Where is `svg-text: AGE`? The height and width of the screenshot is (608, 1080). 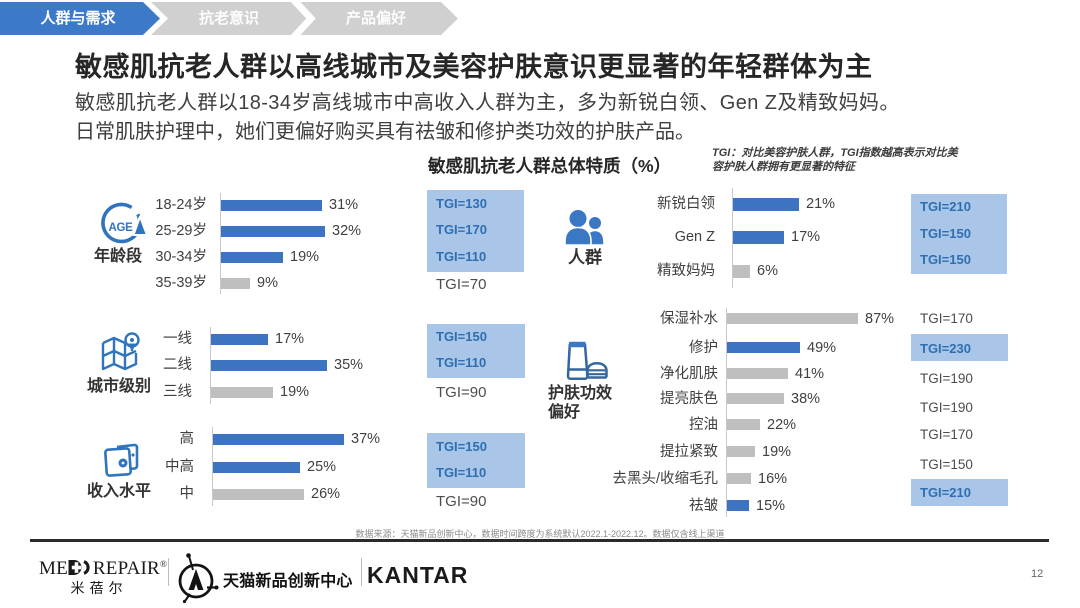 svg-text: AGE is located at coordinates (120, 228).